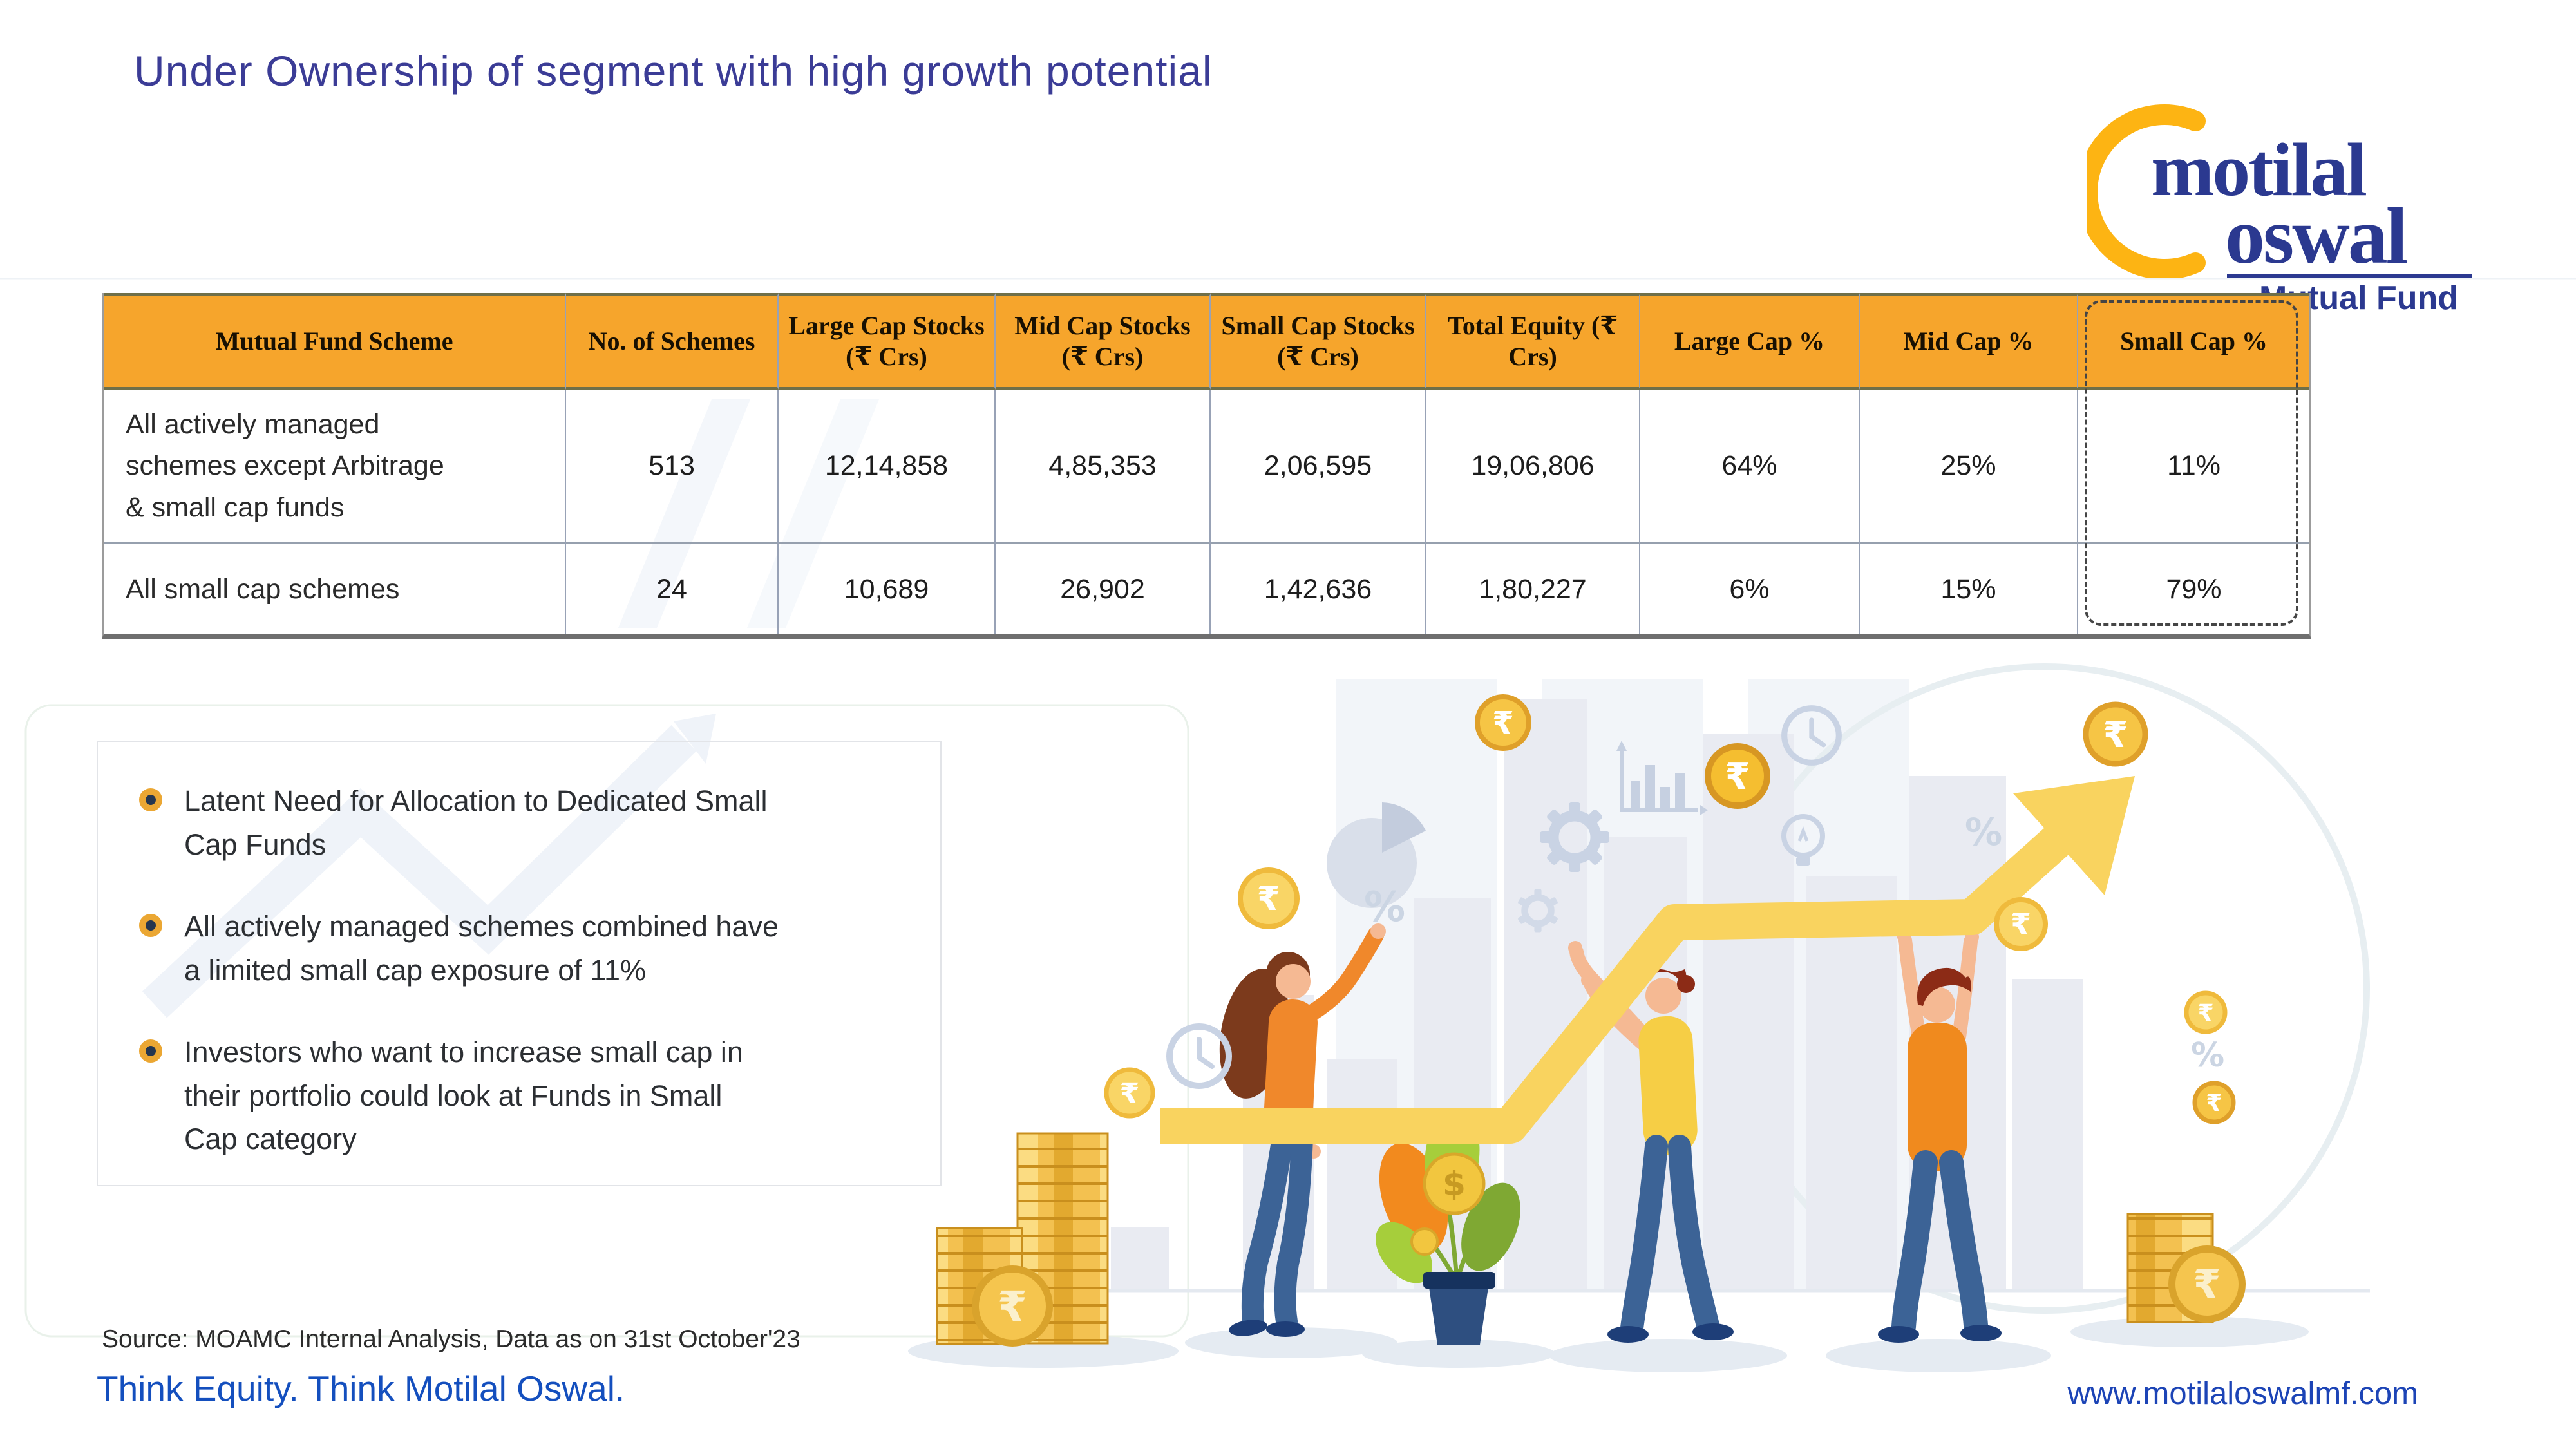 The height and width of the screenshot is (1449, 2576). What do you see at coordinates (673, 341) in the screenshot?
I see `col-header-schemes-count: No. of Schemes` at bounding box center [673, 341].